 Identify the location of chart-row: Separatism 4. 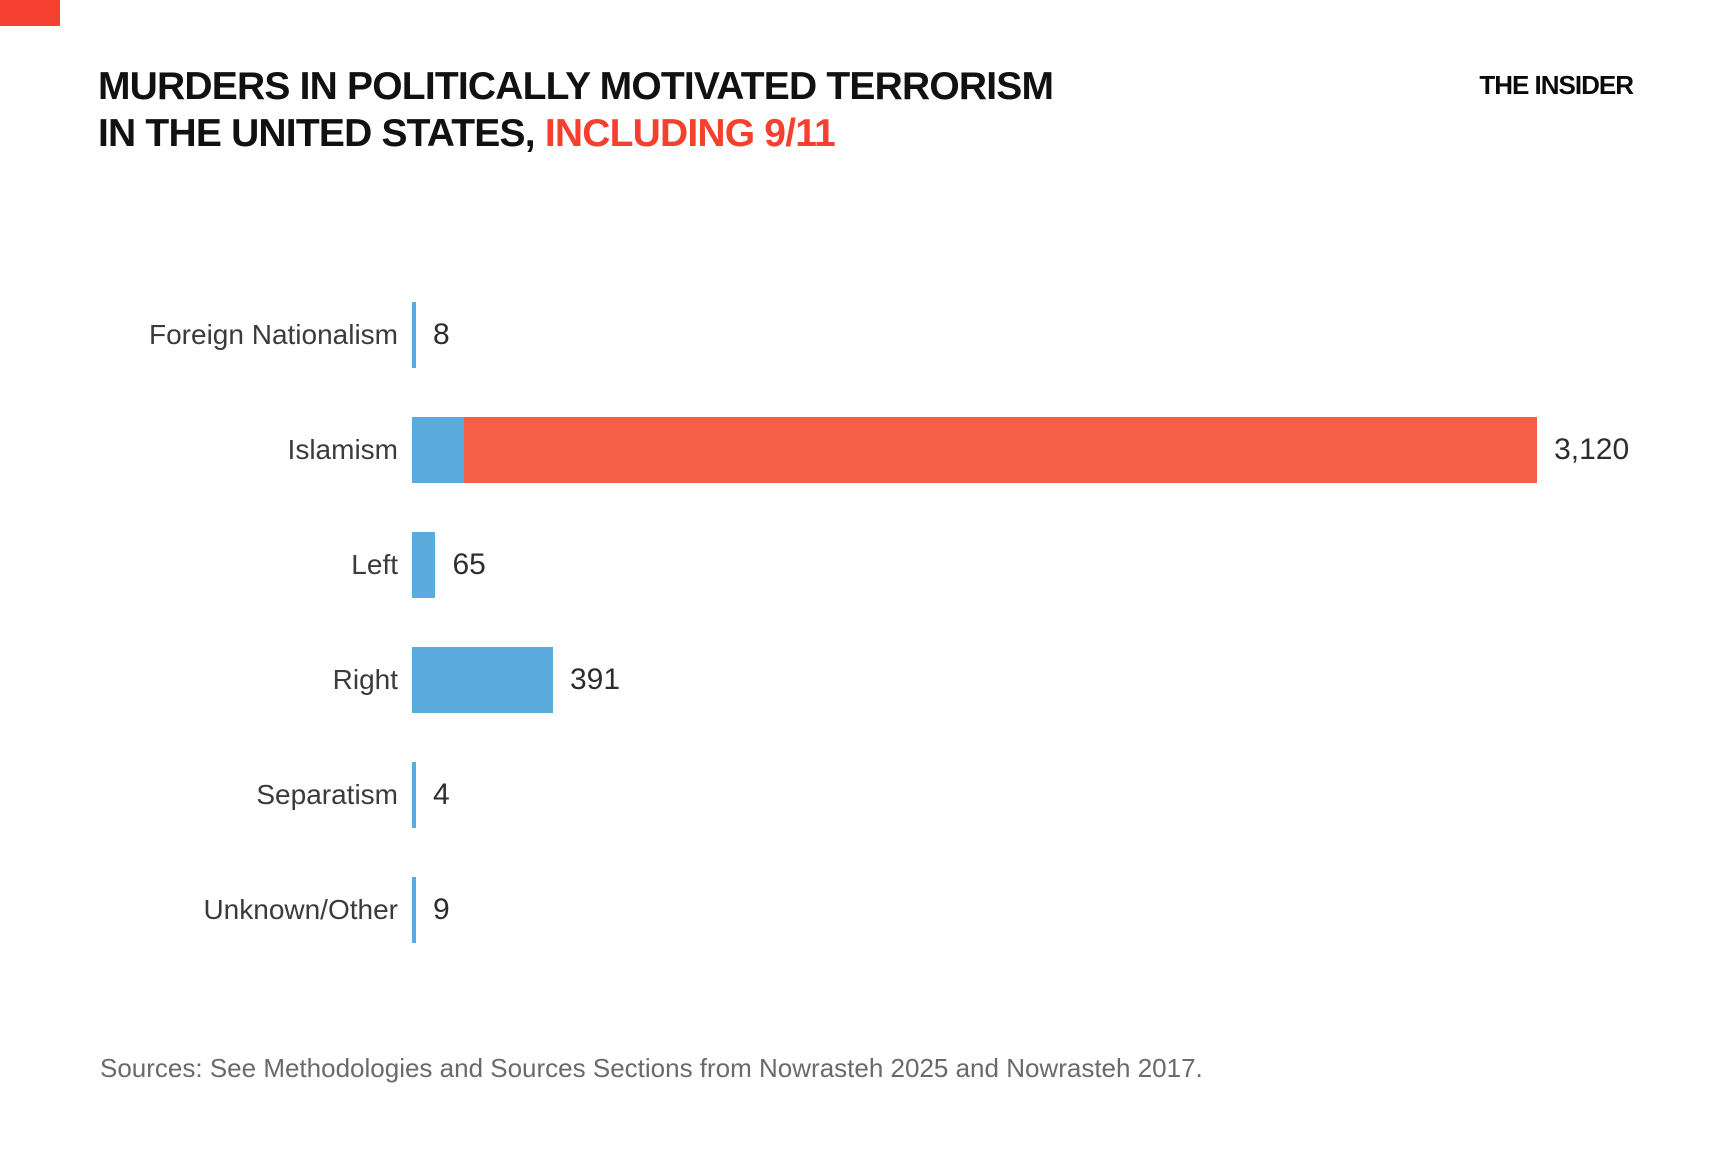
(866, 794).